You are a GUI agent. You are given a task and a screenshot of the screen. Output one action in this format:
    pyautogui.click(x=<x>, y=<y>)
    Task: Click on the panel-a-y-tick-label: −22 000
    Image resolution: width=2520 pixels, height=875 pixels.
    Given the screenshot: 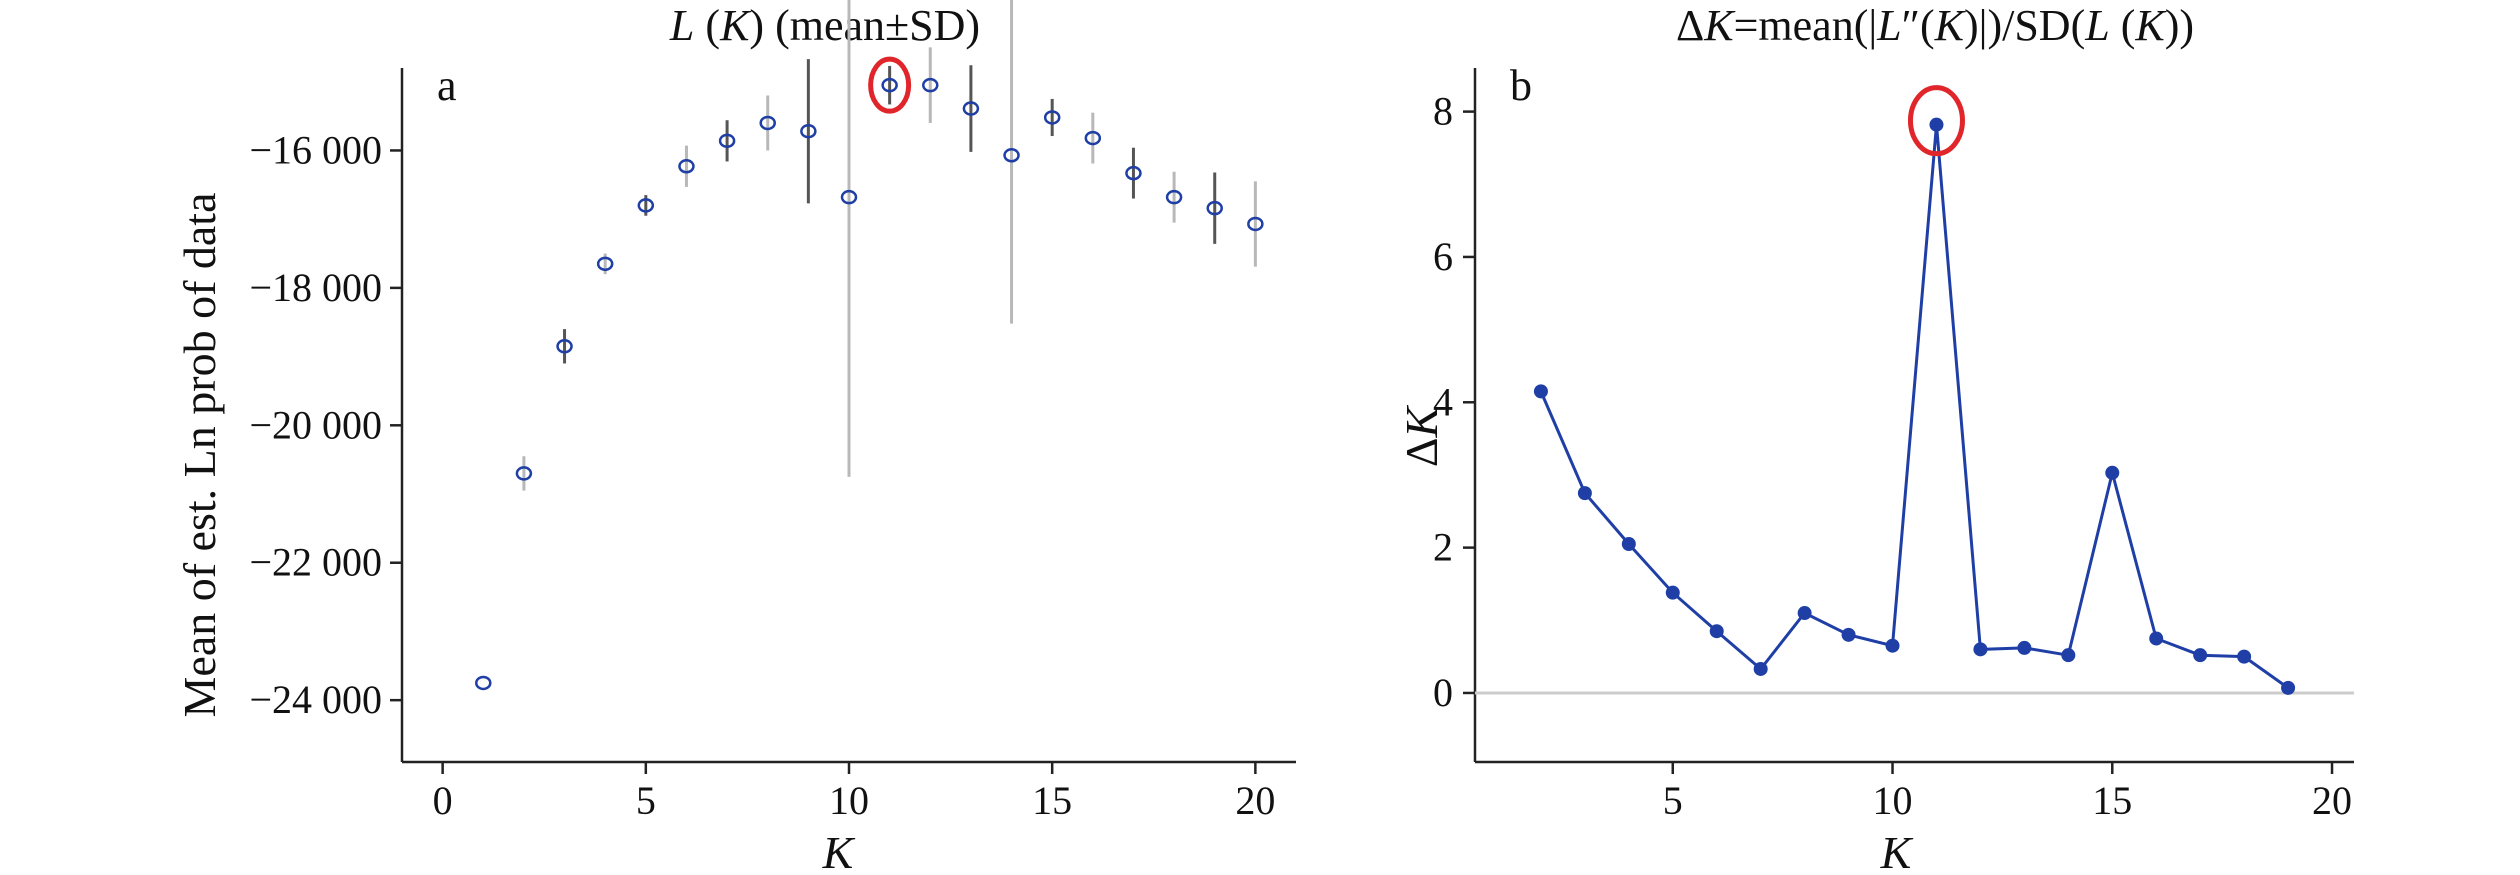 What is the action you would take?
    pyautogui.click(x=315, y=562)
    